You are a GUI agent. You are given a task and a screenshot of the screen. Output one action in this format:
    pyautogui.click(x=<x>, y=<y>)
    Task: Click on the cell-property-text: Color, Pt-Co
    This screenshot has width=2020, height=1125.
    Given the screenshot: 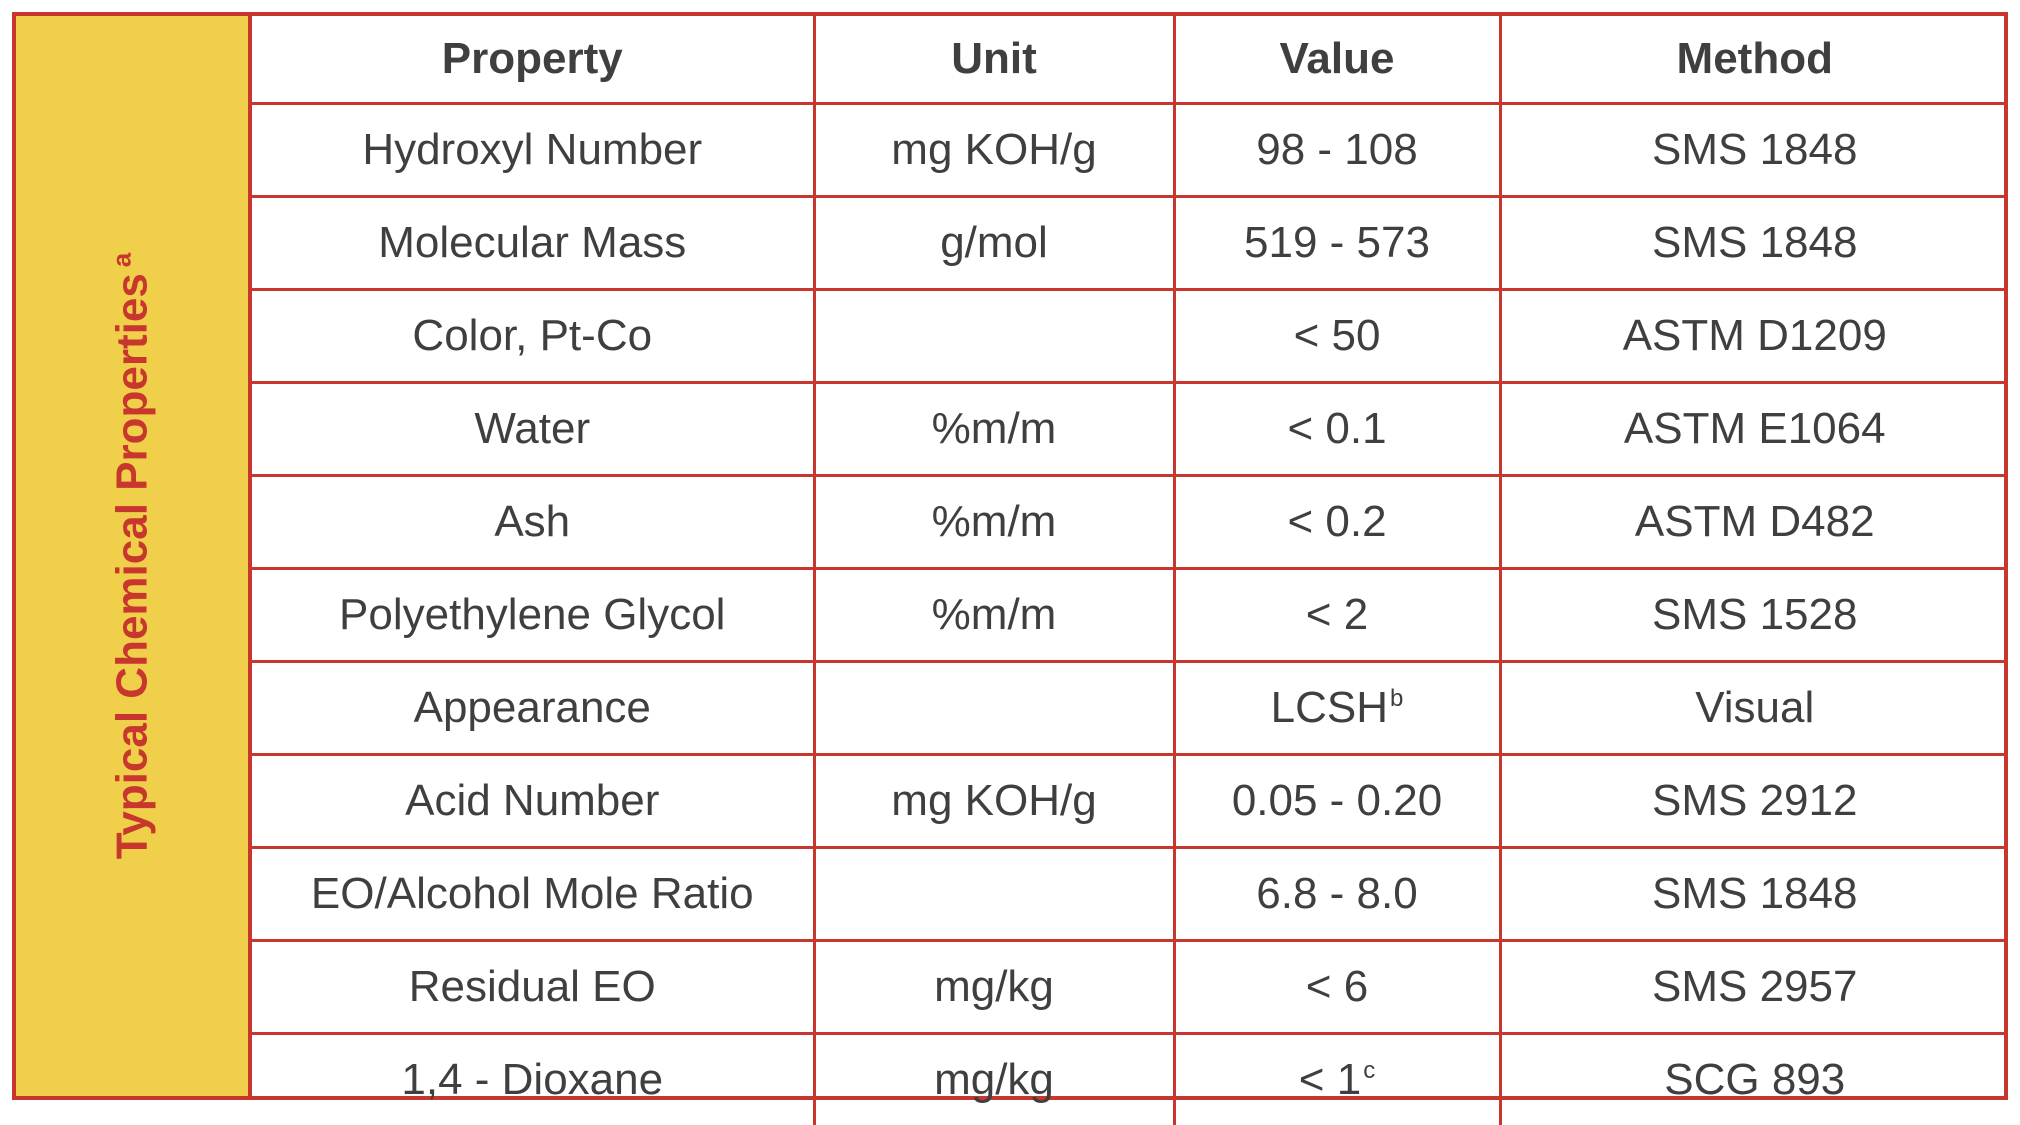 What is the action you would take?
    pyautogui.click(x=532, y=335)
    